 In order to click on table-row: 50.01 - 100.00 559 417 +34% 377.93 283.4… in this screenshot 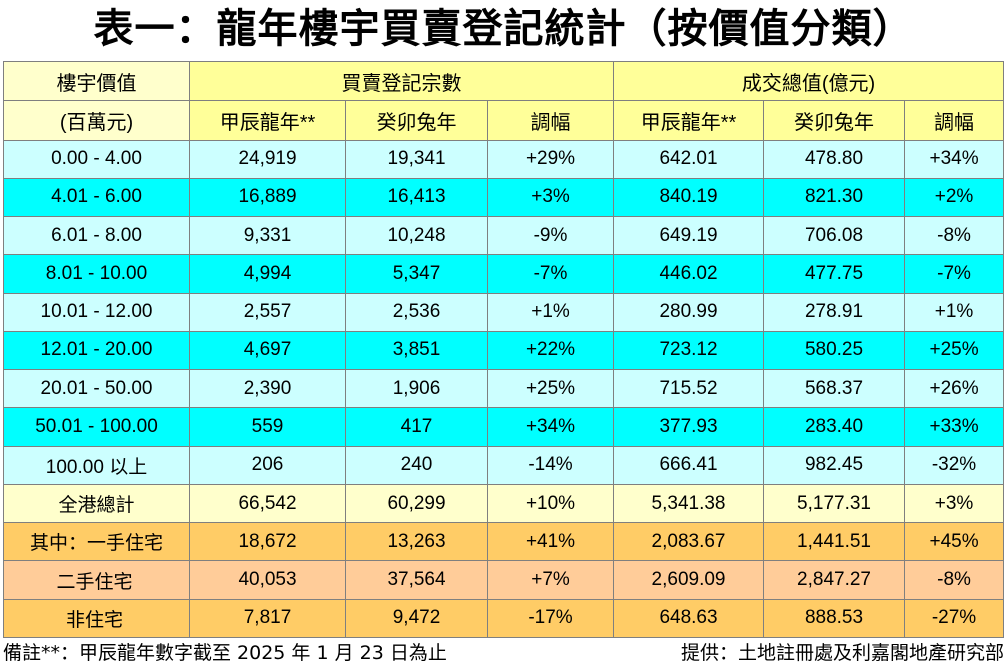, I will do `click(504, 427)`.